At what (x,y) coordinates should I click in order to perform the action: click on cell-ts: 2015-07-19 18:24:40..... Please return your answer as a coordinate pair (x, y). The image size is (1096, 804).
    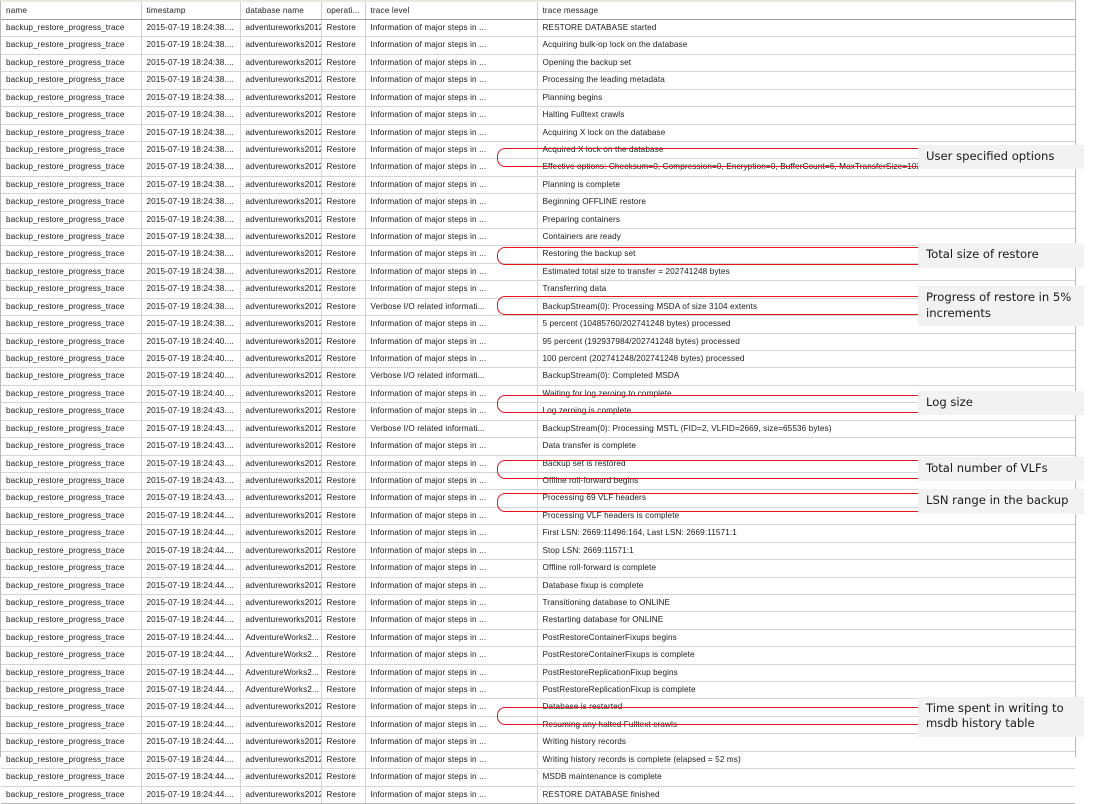
    Looking at the image, I should click on (191, 376).